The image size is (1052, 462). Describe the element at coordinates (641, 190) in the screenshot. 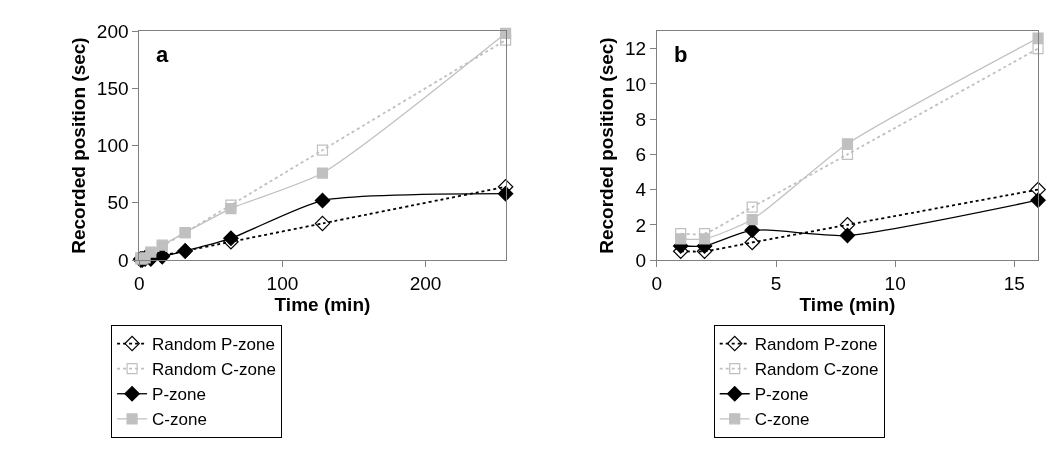

I see `y-tick-label: 4` at that location.